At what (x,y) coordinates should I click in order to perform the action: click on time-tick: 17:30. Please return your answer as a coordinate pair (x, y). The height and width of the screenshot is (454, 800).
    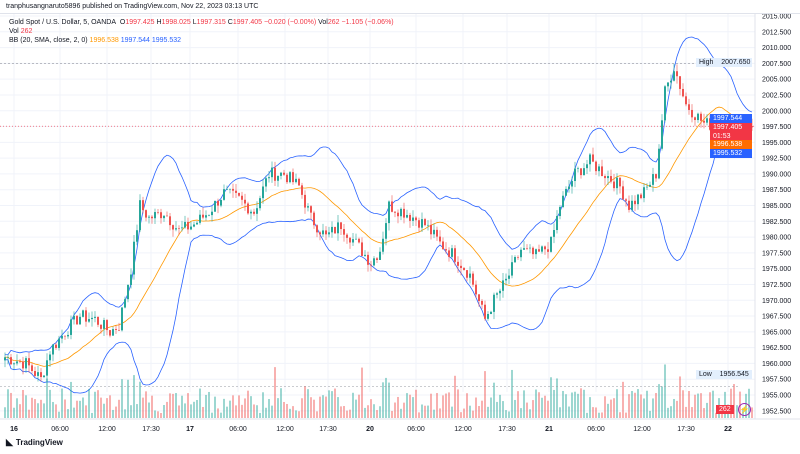
    Looking at the image, I should click on (151, 429).